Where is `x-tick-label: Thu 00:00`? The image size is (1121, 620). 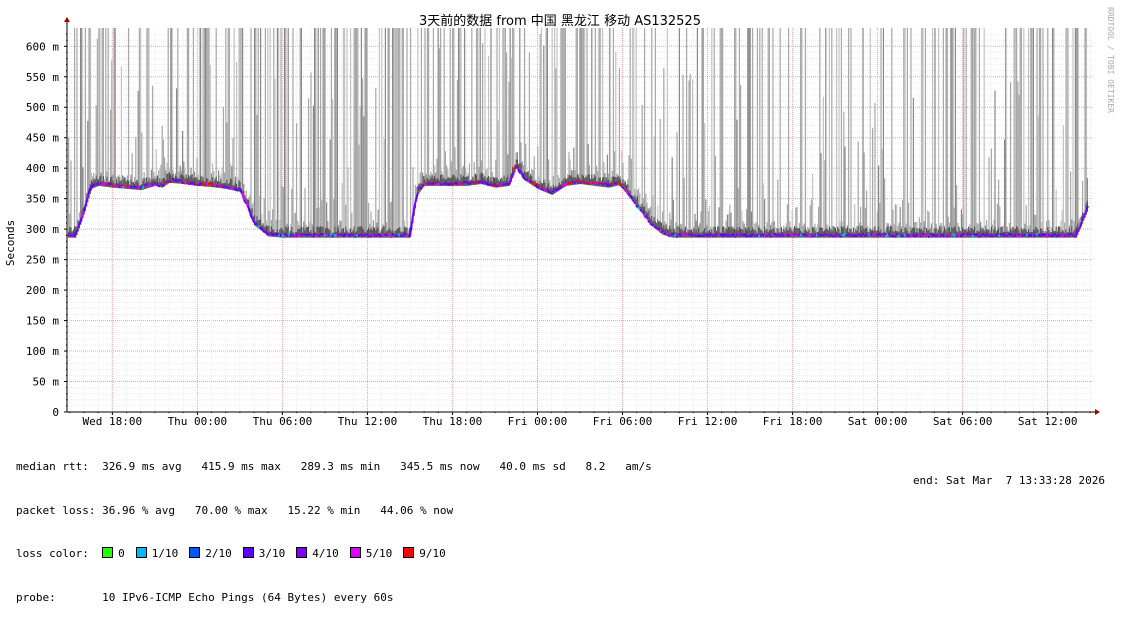
x-tick-label: Thu 00:00 is located at coordinates (198, 421).